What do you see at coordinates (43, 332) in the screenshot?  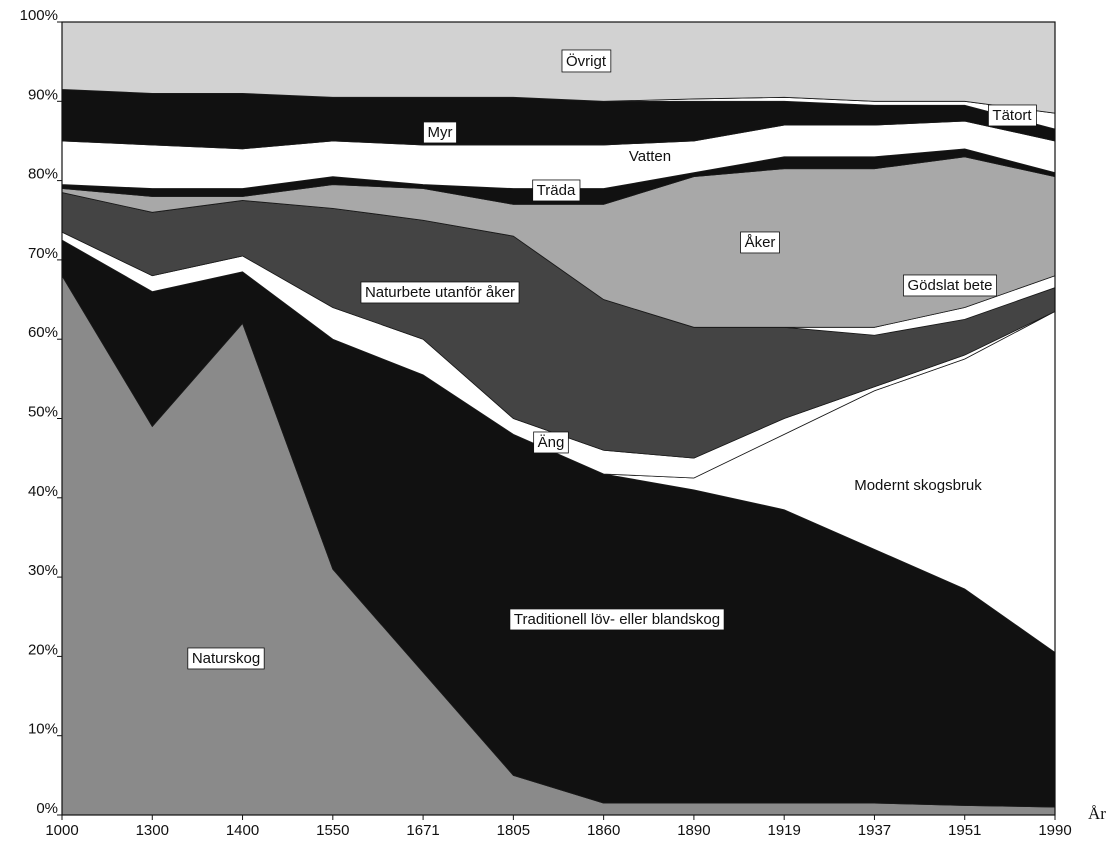 I see `y-tick-label: 60%` at bounding box center [43, 332].